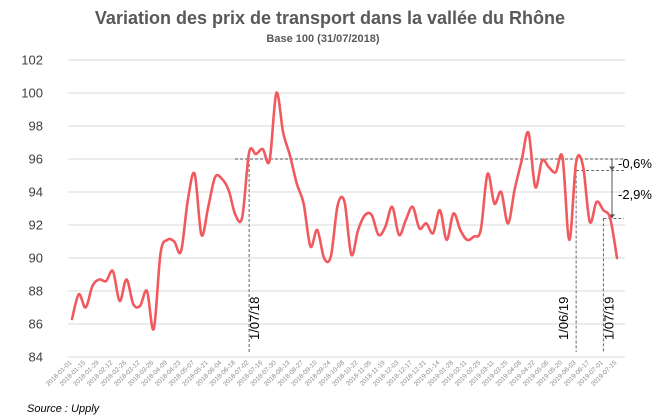  I want to click on chart-subtitle: Base 100 (31/07/2018), so click(322, 39).